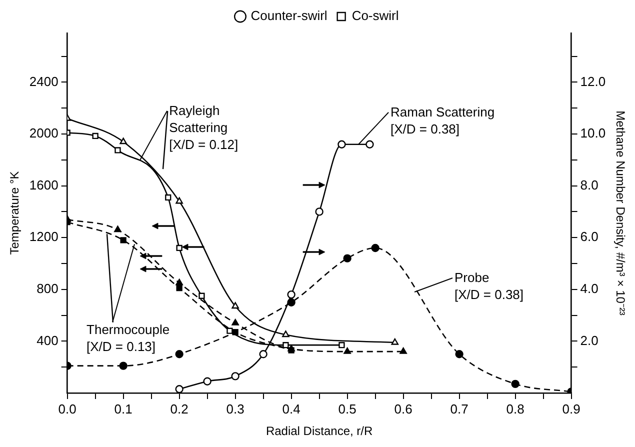 The image size is (635, 447). Describe the element at coordinates (319, 431) in the screenshot. I see `x-axis-title: Radial Distance, r/R` at that location.